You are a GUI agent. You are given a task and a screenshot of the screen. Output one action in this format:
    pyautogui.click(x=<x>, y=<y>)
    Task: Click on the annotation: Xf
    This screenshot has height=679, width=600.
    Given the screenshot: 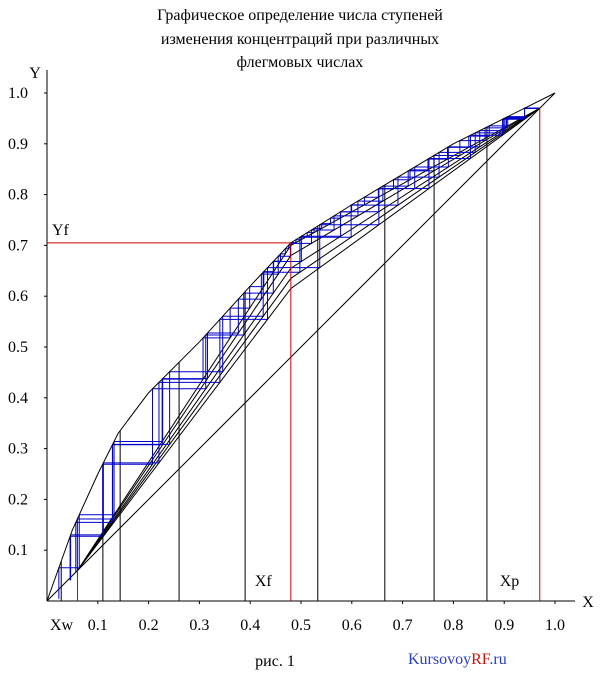 What is the action you would take?
    pyautogui.click(x=264, y=581)
    